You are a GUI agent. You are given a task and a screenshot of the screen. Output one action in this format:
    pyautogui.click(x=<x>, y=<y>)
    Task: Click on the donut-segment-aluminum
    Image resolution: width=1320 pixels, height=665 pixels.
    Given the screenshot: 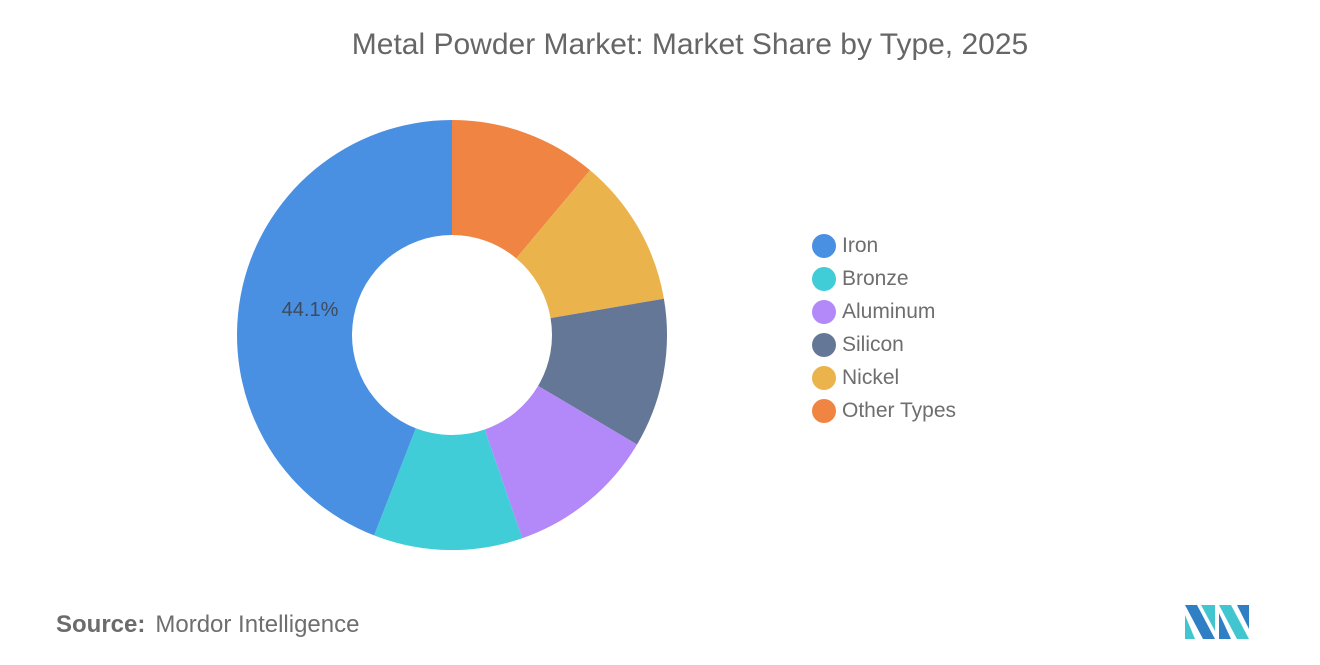 What is the action you would take?
    pyautogui.click(x=561, y=462)
    